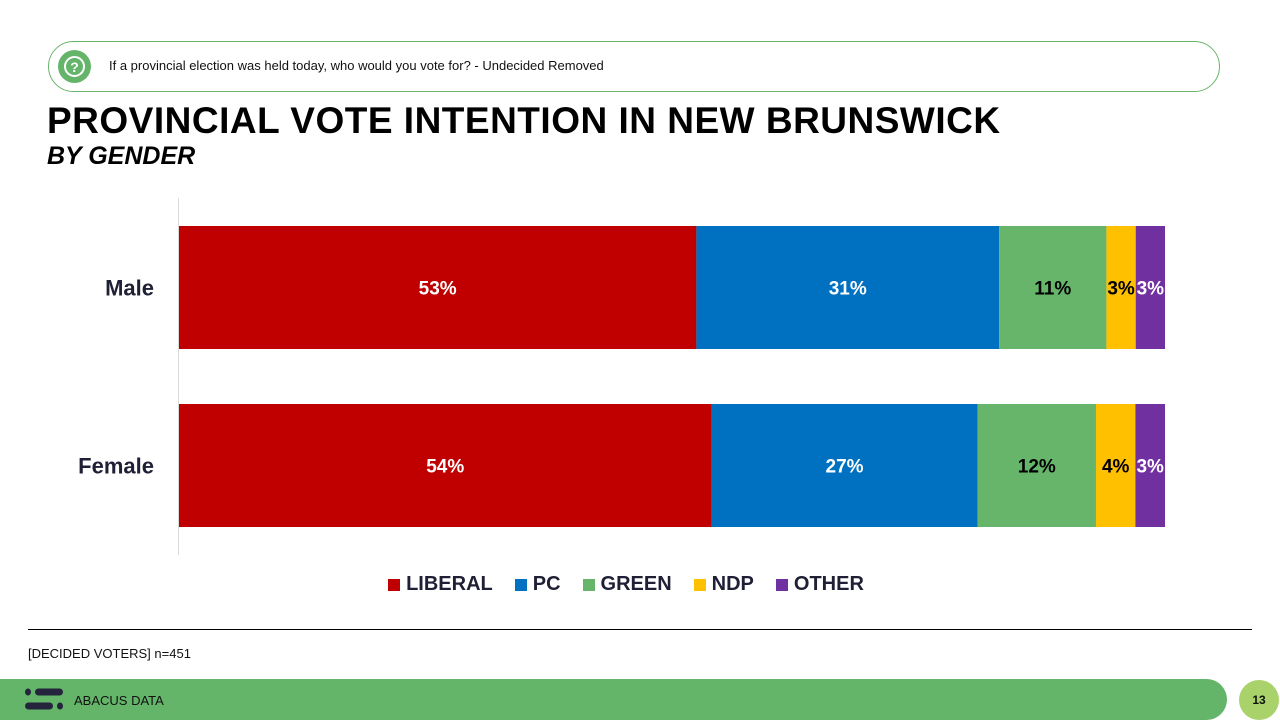 Image resolution: width=1280 pixels, height=720 pixels. I want to click on data-label: 11%, so click(1052, 289).